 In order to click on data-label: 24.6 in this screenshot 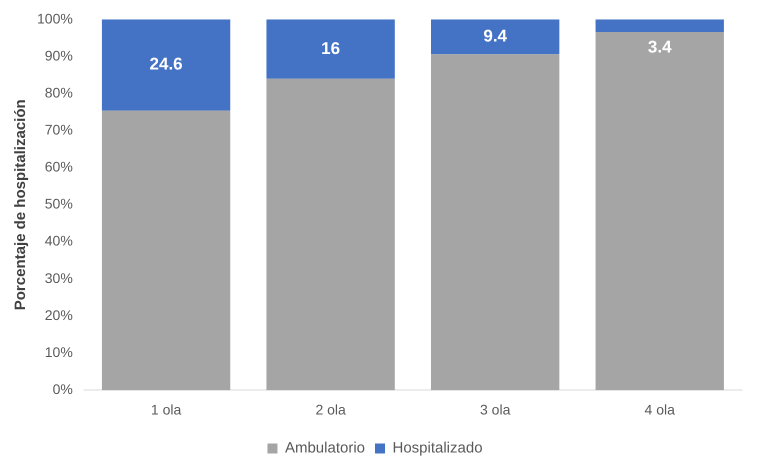, I will do `click(166, 64)`.